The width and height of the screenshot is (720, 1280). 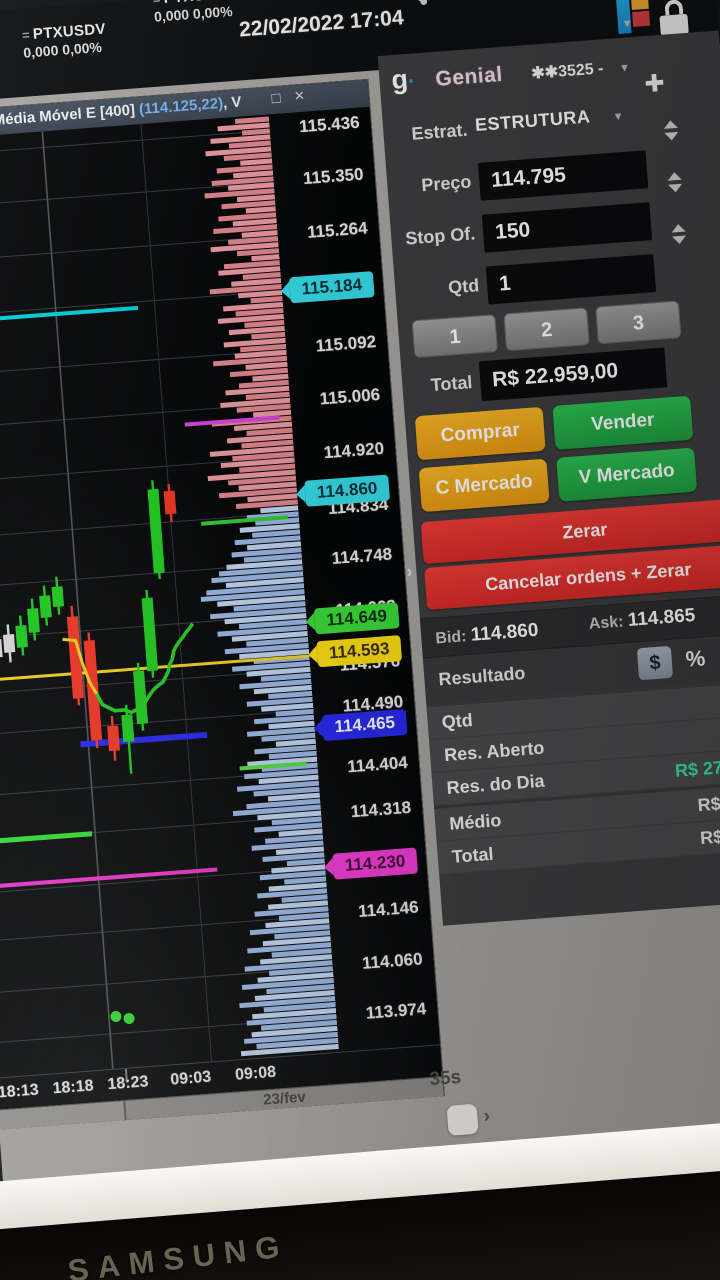 I want to click on price-axis-label: 114.920, so click(x=354, y=450).